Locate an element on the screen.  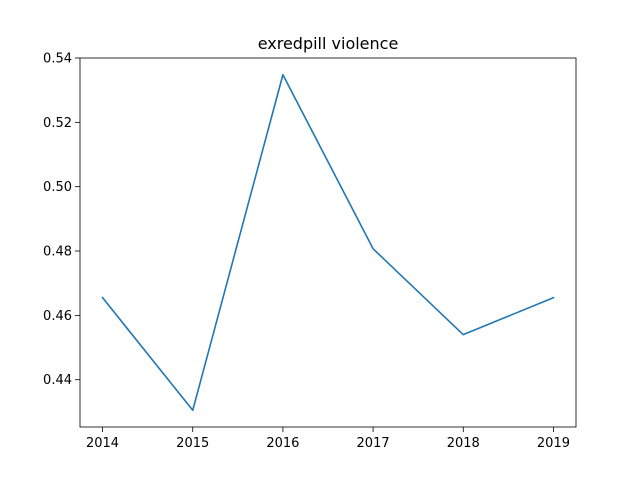
x-tick-label-2015: 2015 is located at coordinates (192, 443).